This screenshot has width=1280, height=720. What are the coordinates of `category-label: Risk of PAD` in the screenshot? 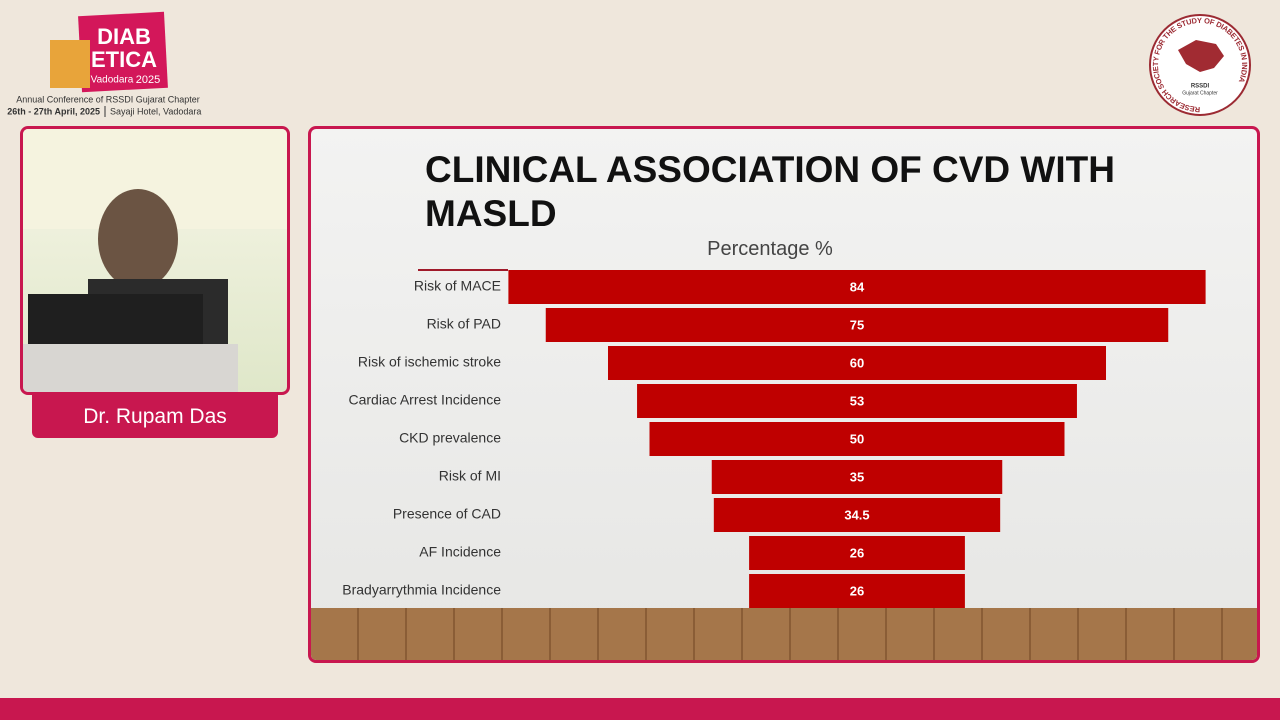 It's located at (464, 324).